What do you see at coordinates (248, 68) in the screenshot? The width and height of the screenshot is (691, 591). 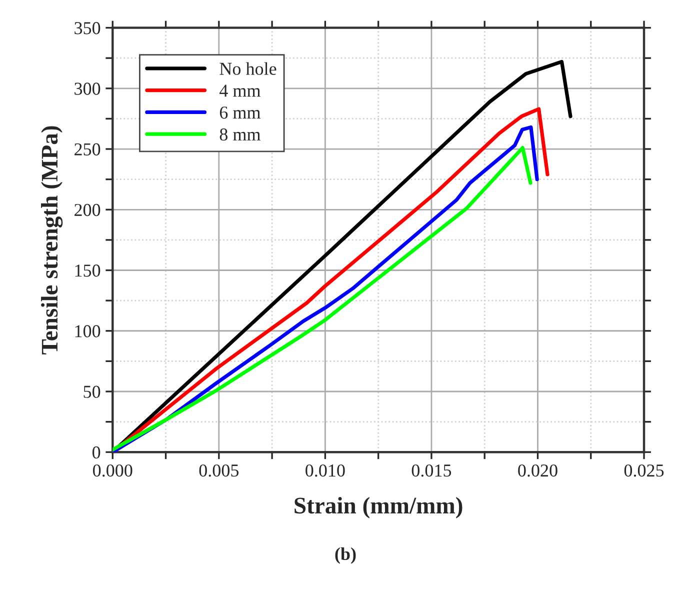 I see `legend-label: No hole` at bounding box center [248, 68].